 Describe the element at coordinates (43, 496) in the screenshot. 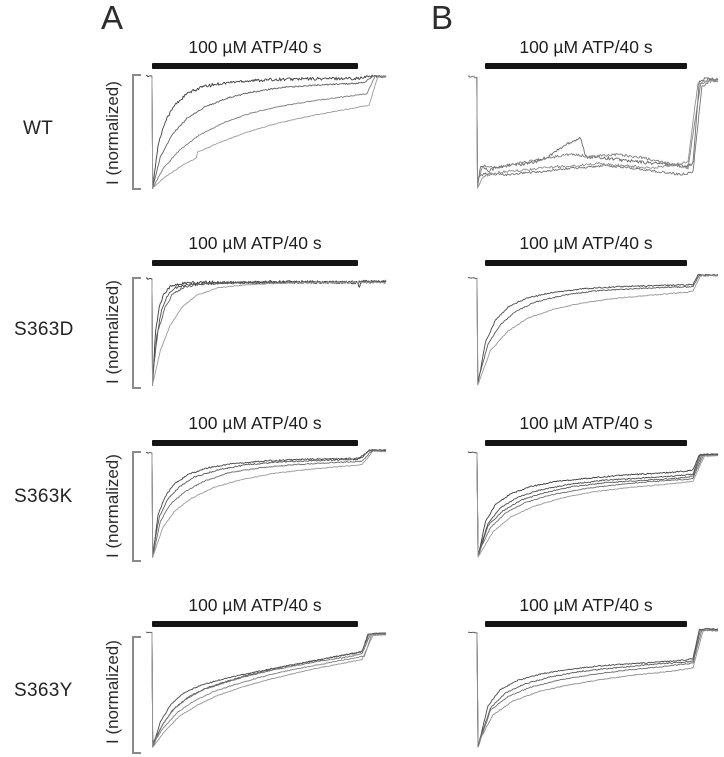

I see `row-label-s363k: S363K` at that location.